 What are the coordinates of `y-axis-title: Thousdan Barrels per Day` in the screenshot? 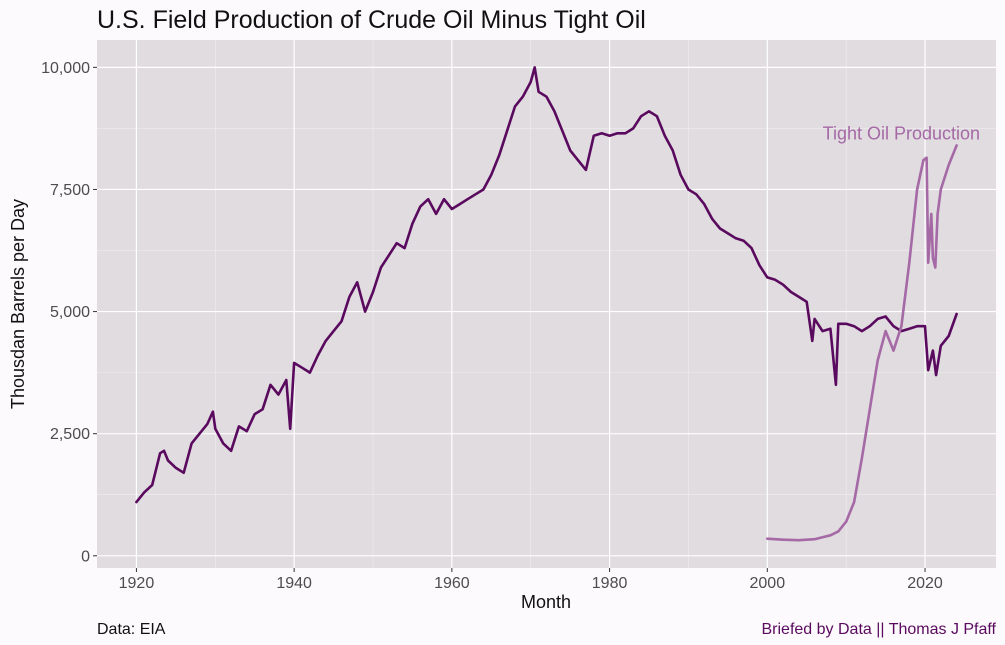 It's located at (18, 304).